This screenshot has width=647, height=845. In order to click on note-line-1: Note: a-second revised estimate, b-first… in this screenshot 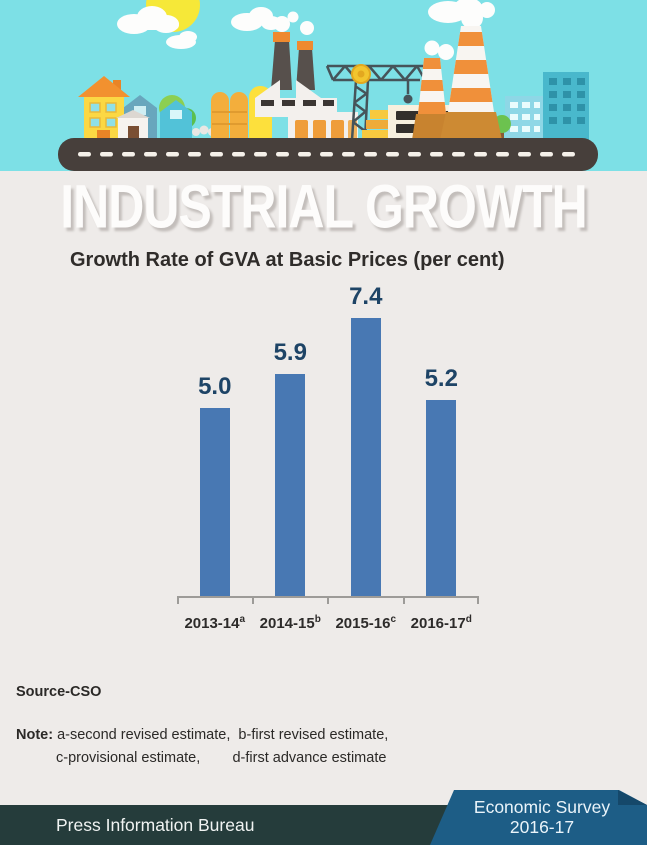, I will do `click(202, 735)`.